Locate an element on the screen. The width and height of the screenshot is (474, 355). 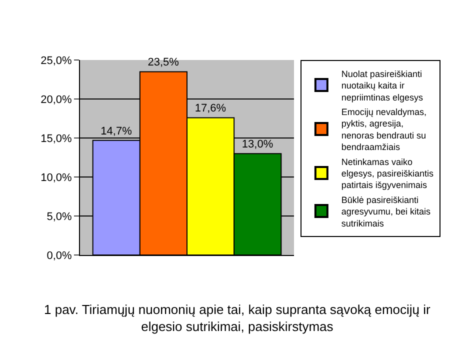
data-label: 13,0% is located at coordinates (258, 144).